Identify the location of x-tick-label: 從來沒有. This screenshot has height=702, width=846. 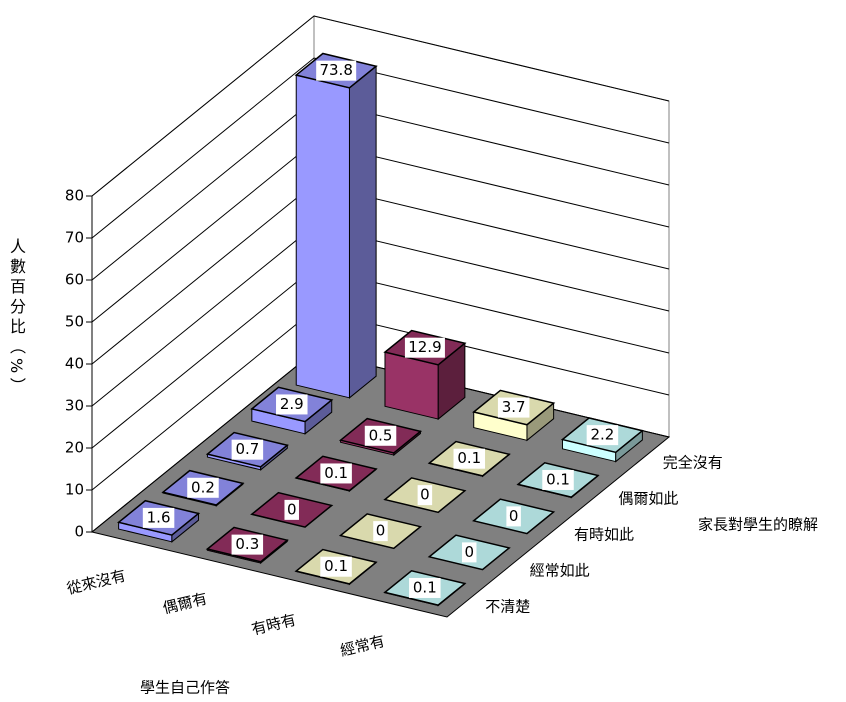
(96, 581).